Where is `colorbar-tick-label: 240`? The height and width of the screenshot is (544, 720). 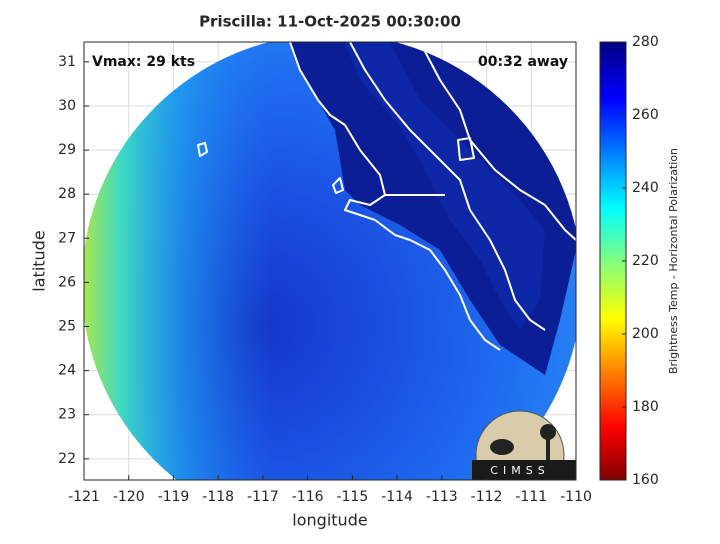
colorbar-tick-label: 240 is located at coordinates (645, 188).